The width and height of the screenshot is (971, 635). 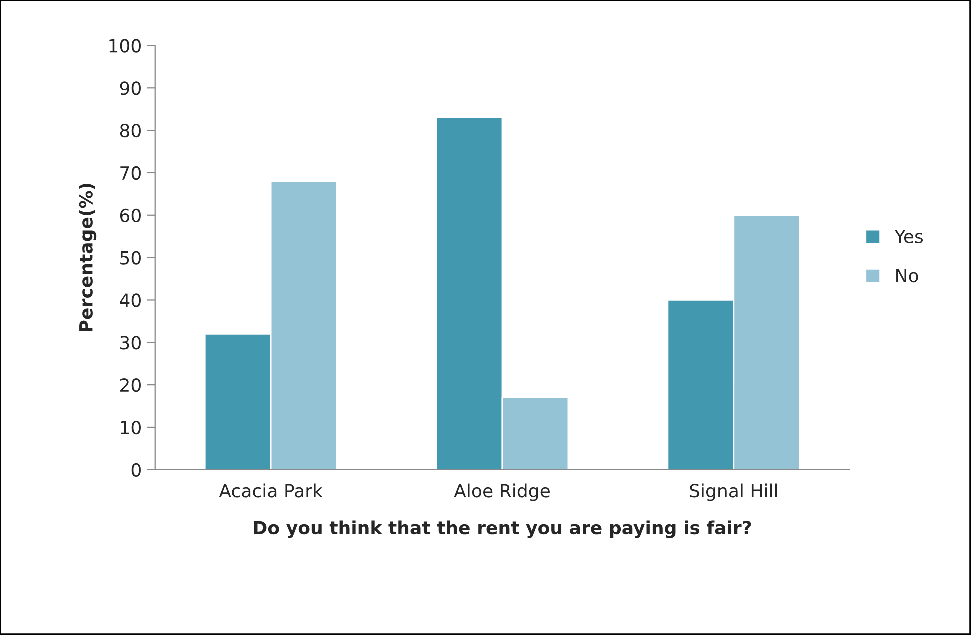 I want to click on y-tick-label: 0, so click(x=136, y=470).